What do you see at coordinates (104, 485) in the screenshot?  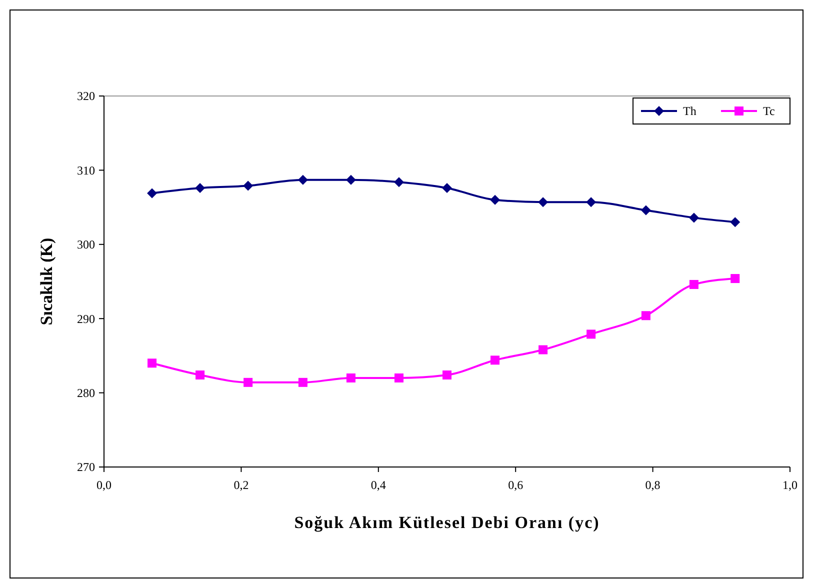 I see `x-tick-label: 0,0` at bounding box center [104, 485].